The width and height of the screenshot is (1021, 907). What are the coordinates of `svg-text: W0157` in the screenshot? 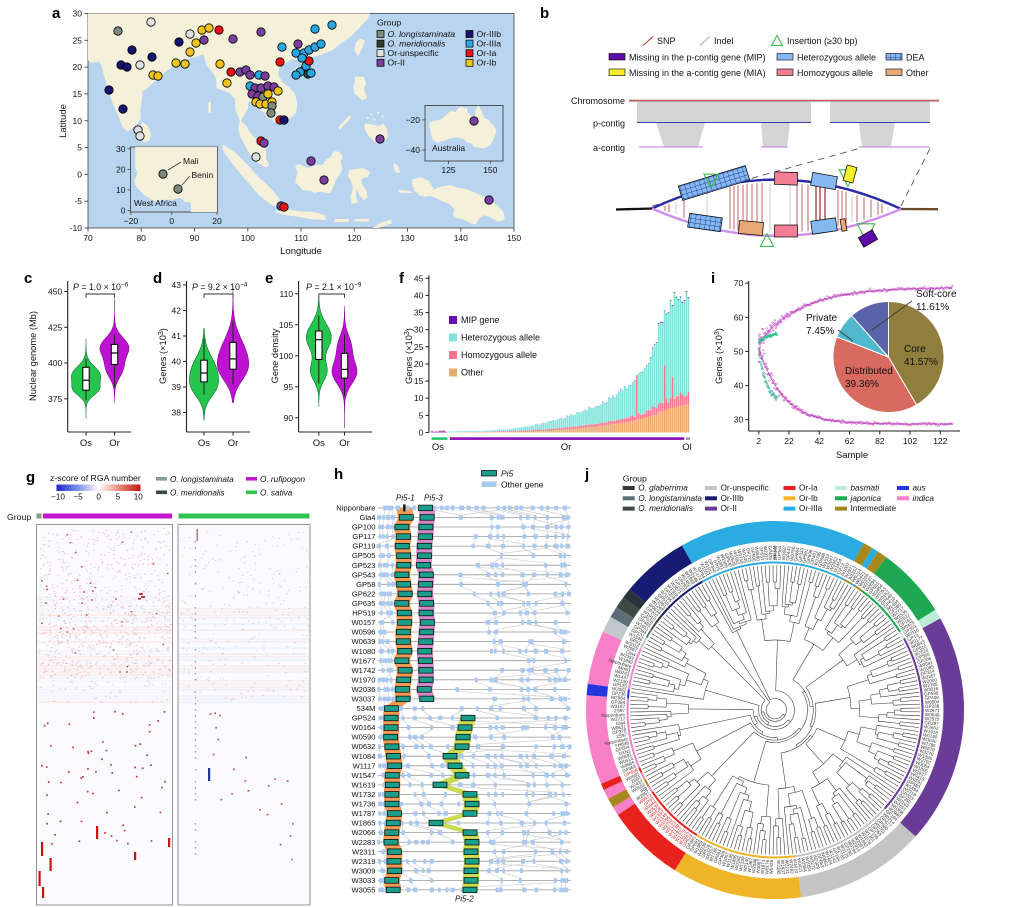 It's located at (709, 853).